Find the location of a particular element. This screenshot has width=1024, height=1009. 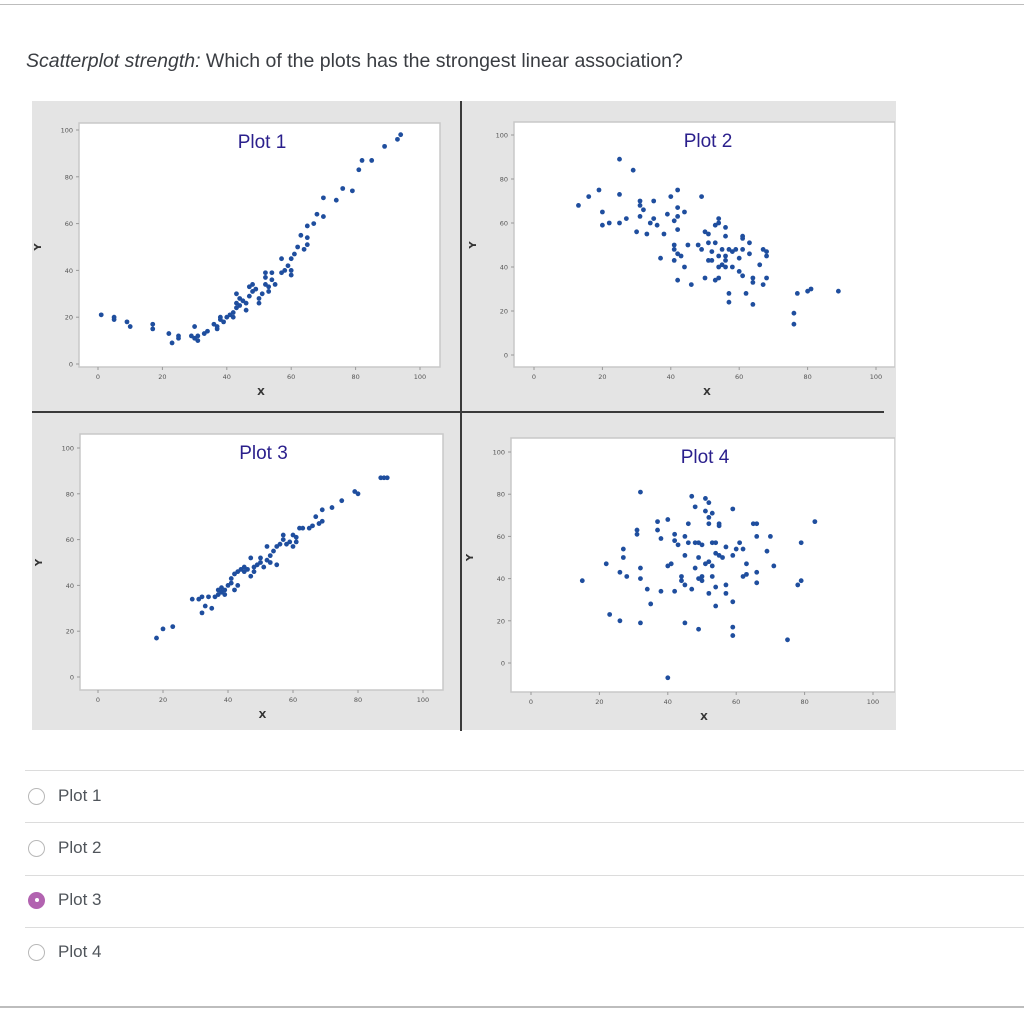

radio-button-selected is located at coordinates (36, 900).